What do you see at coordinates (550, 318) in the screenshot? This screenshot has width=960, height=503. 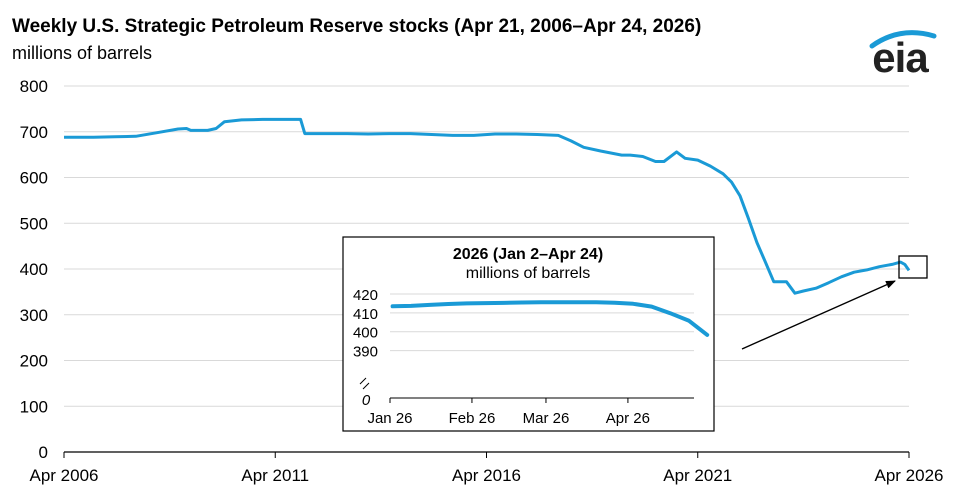 I see `inset-series-line` at bounding box center [550, 318].